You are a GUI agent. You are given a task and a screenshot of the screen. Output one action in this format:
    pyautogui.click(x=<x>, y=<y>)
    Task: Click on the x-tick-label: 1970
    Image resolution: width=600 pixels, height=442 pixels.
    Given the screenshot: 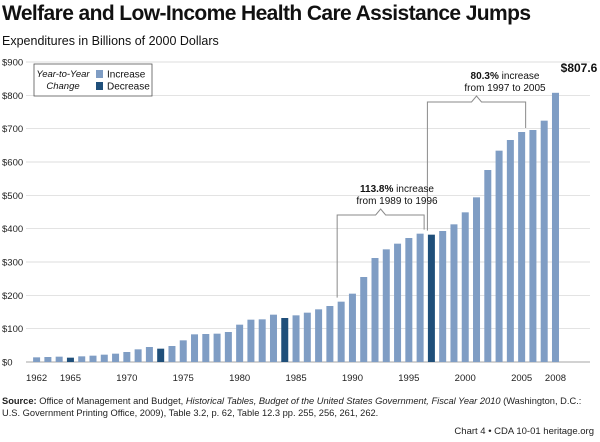 What is the action you would take?
    pyautogui.click(x=126, y=378)
    